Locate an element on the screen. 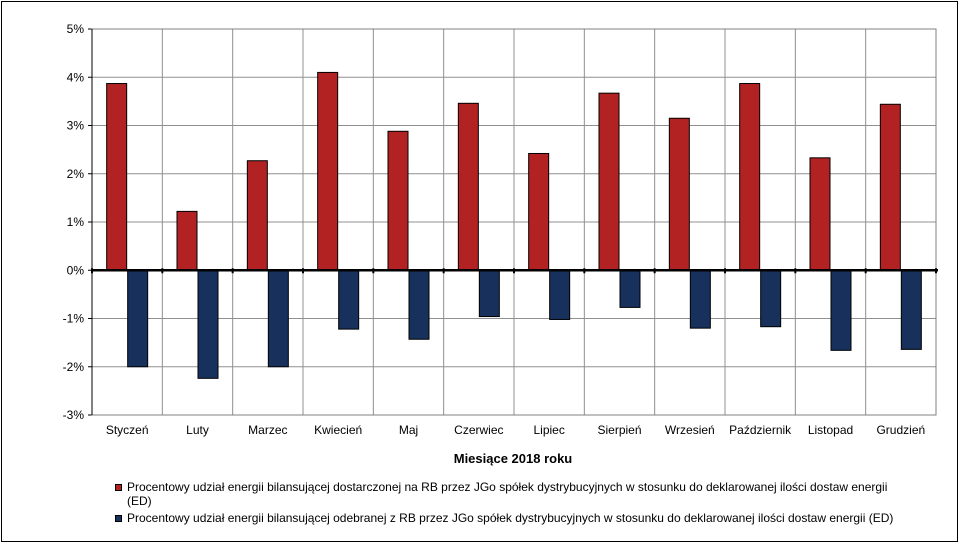 The width and height of the screenshot is (963, 549). x-tick-label: Październik is located at coordinates (760, 430).